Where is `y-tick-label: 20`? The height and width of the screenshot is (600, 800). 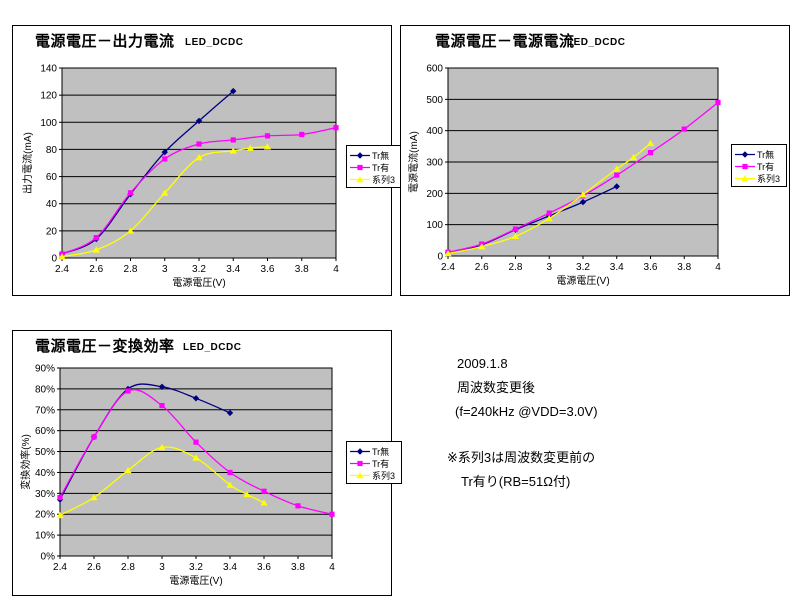 y-tick-label: 20 is located at coordinates (52, 231).